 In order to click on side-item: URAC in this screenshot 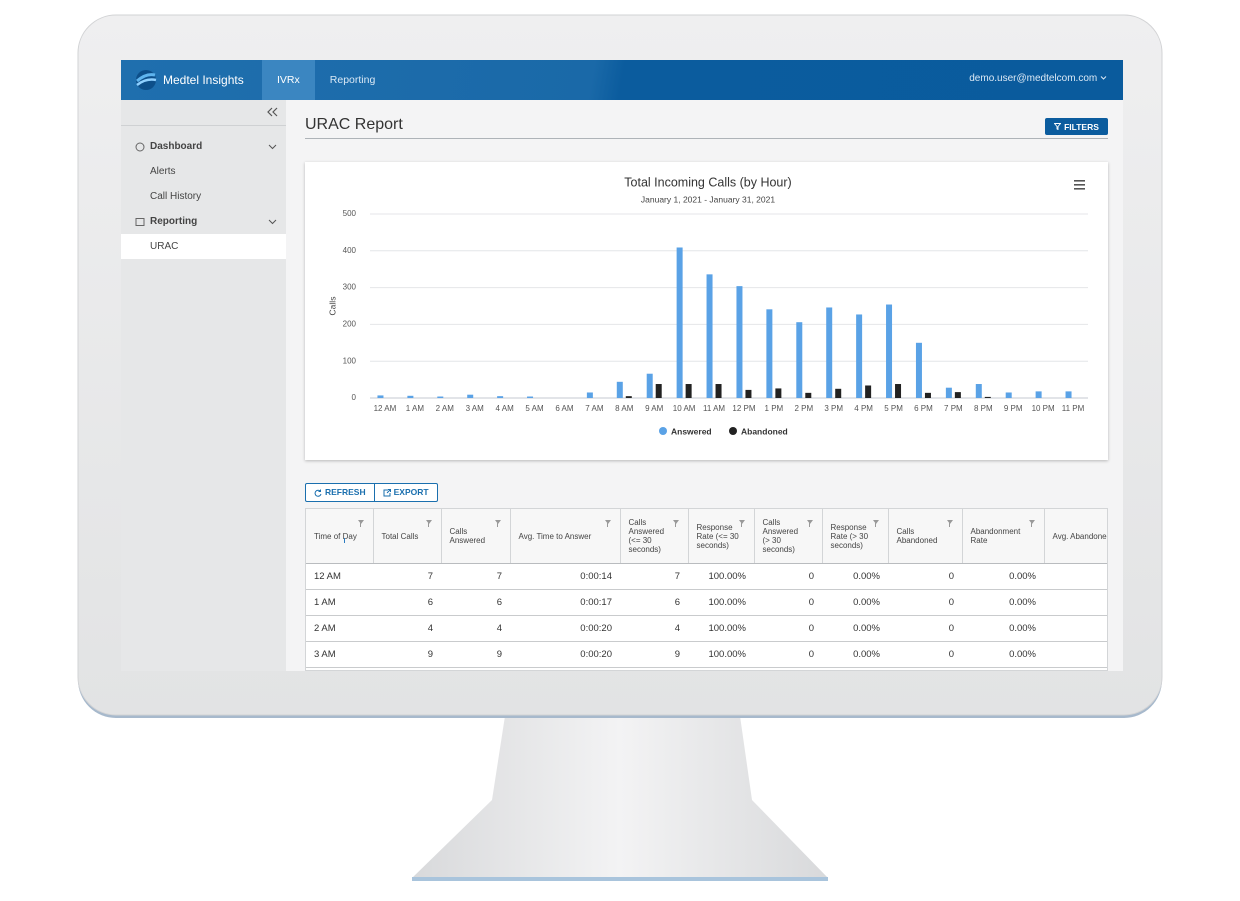, I will do `click(203, 246)`.